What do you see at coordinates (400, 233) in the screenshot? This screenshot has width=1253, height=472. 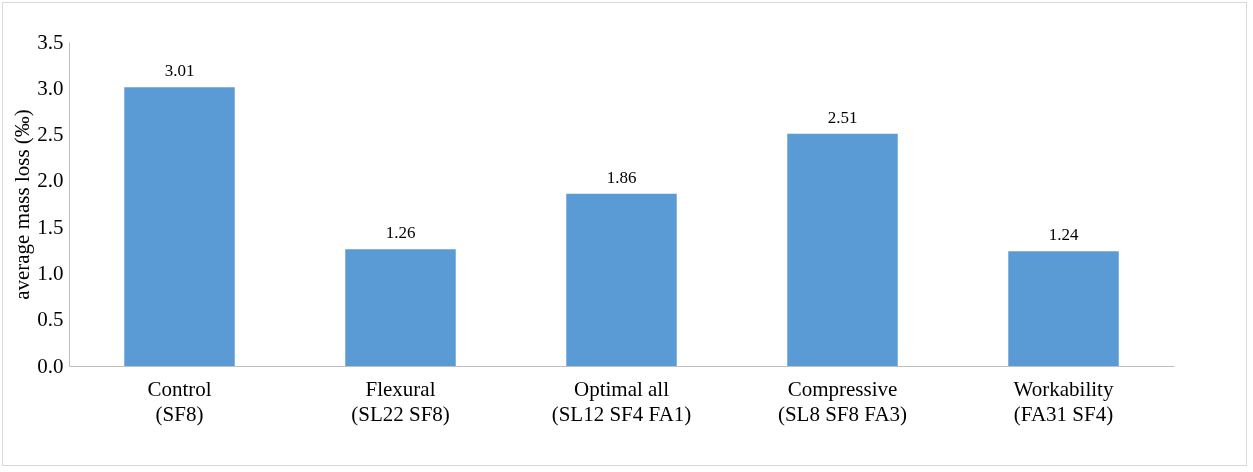 I see `data-label: 1.26` at bounding box center [400, 233].